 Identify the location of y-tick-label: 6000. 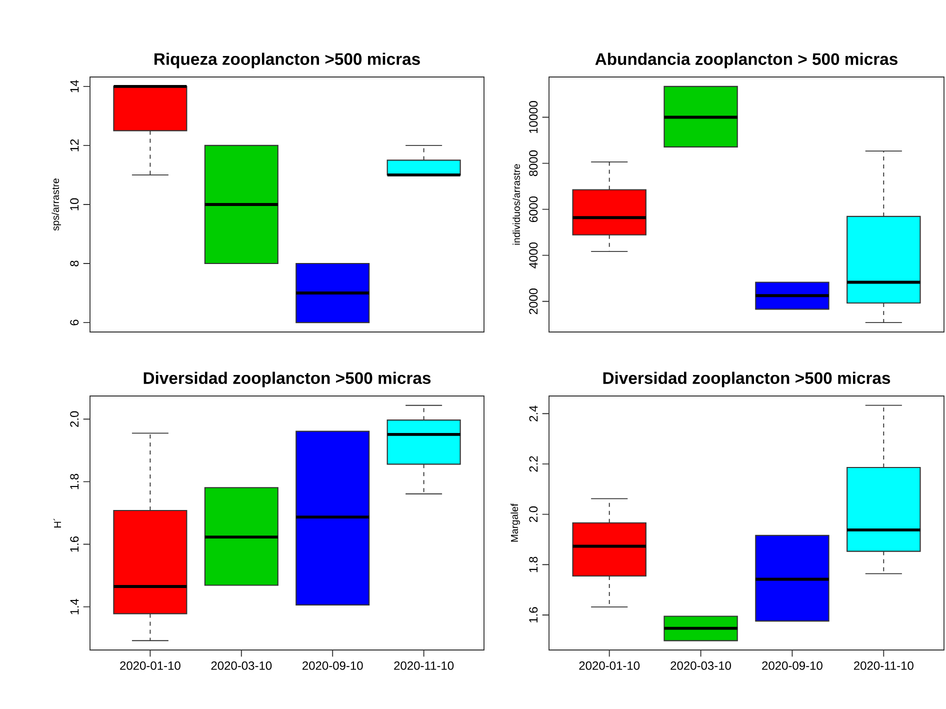
(533, 209).